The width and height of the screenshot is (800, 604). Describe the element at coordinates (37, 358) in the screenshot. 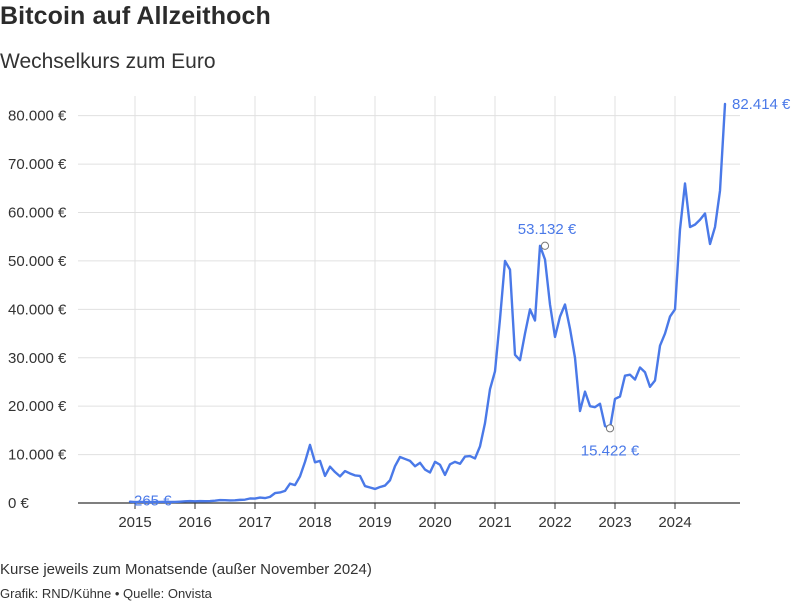

I see `y-tick-label: 30.000 €` at that location.